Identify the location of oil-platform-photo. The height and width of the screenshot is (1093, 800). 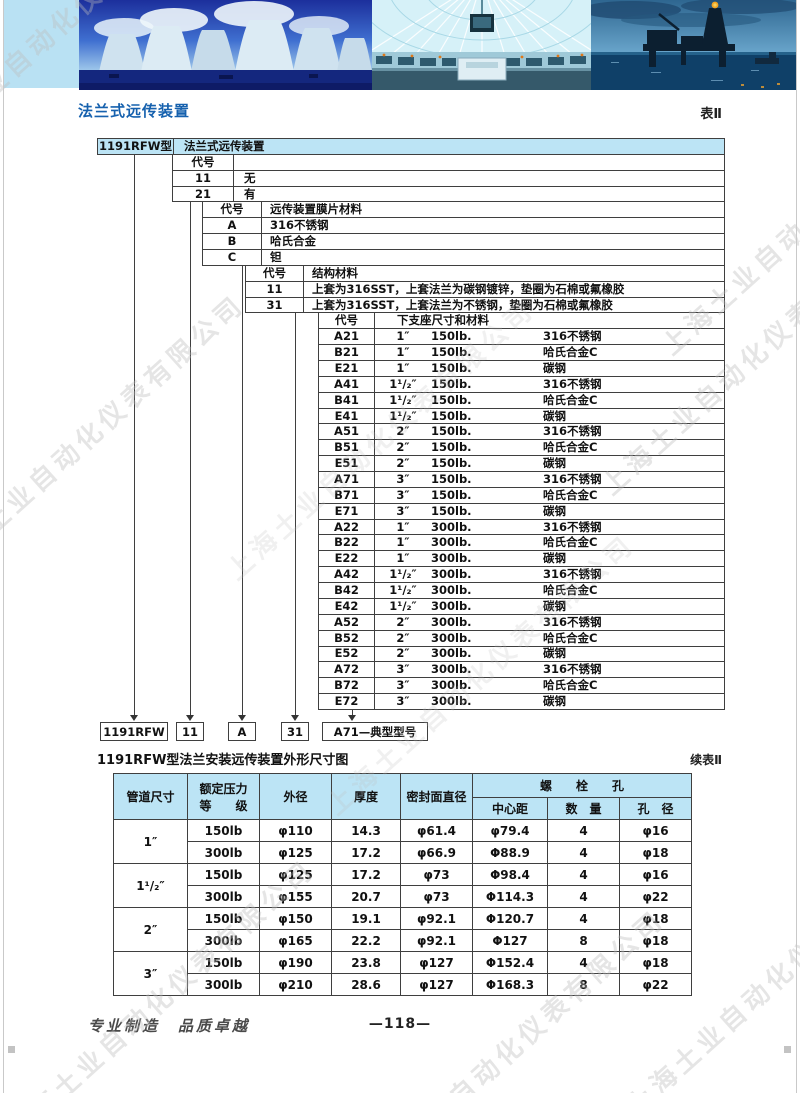
(694, 45).